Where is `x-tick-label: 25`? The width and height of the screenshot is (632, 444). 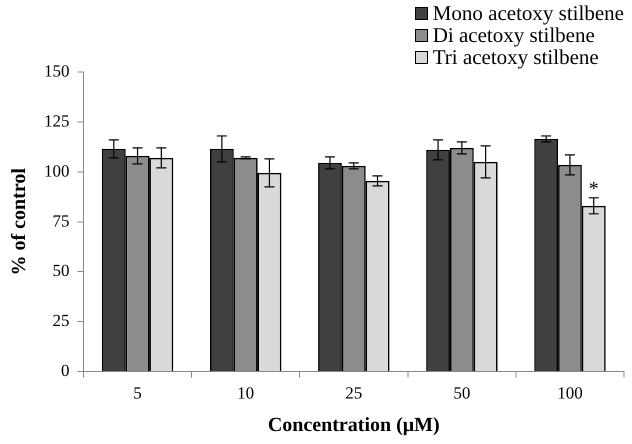
x-tick-label: 25 is located at coordinates (353, 392).